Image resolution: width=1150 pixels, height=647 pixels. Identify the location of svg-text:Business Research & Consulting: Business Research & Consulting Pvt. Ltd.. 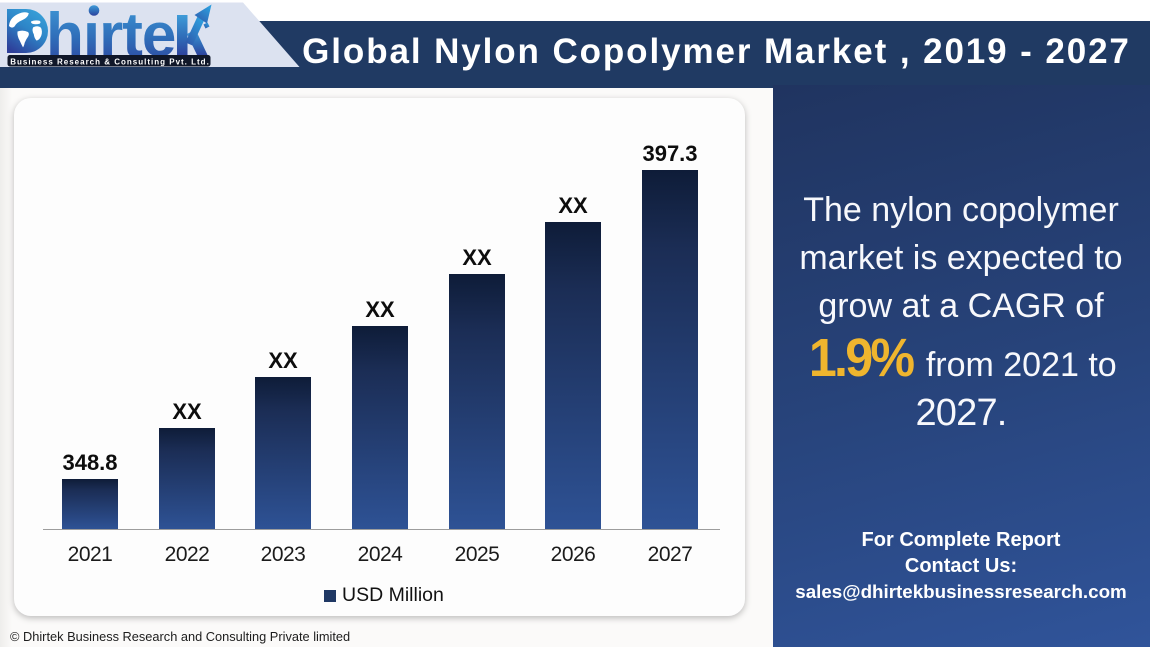
(110, 61).